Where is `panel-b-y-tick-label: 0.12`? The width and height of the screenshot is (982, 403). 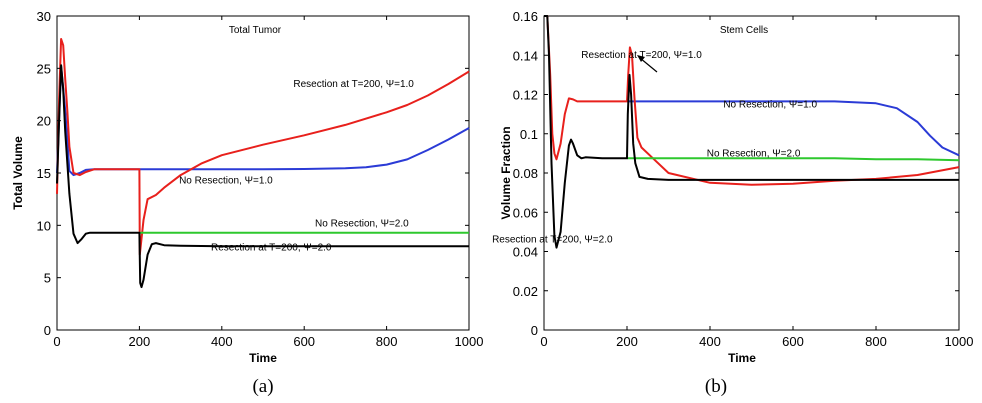
panel-b-y-tick-label: 0.12 is located at coordinates (525, 95).